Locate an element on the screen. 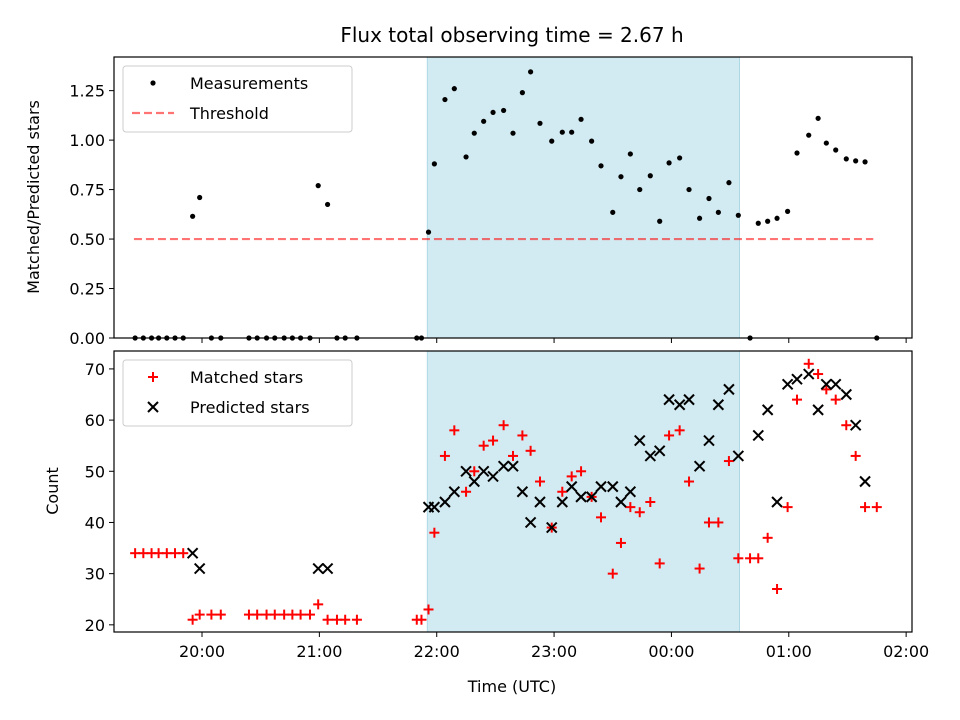  x-tick-label: 20:00 is located at coordinates (202, 651).